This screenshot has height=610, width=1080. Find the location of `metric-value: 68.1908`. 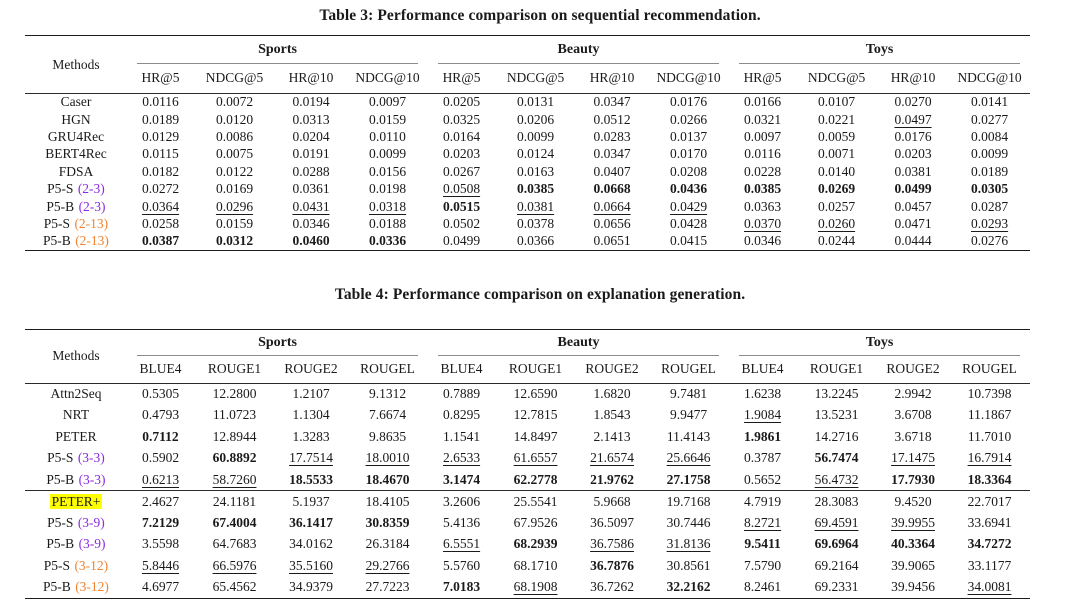

metric-value: 68.1908 is located at coordinates (535, 587).